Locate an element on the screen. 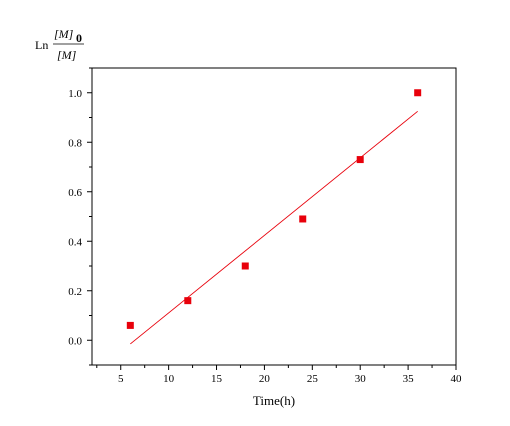 The width and height of the screenshot is (510, 426). y-tick-label: 0.4 is located at coordinates (75, 242).